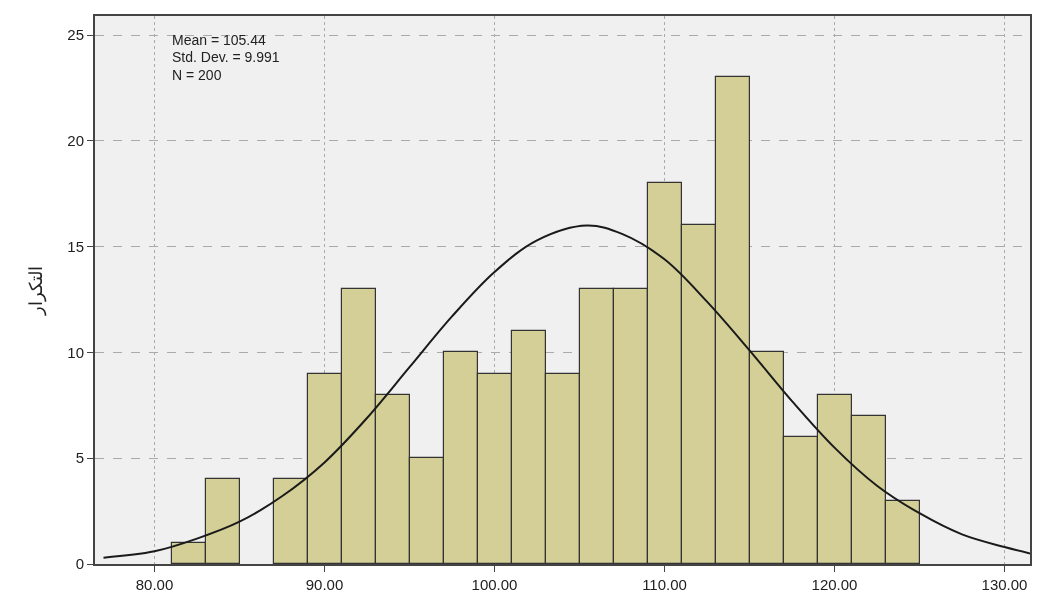 Image resolution: width=1042 pixels, height=596 pixels. I want to click on y-tick-label: 20, so click(75, 141).